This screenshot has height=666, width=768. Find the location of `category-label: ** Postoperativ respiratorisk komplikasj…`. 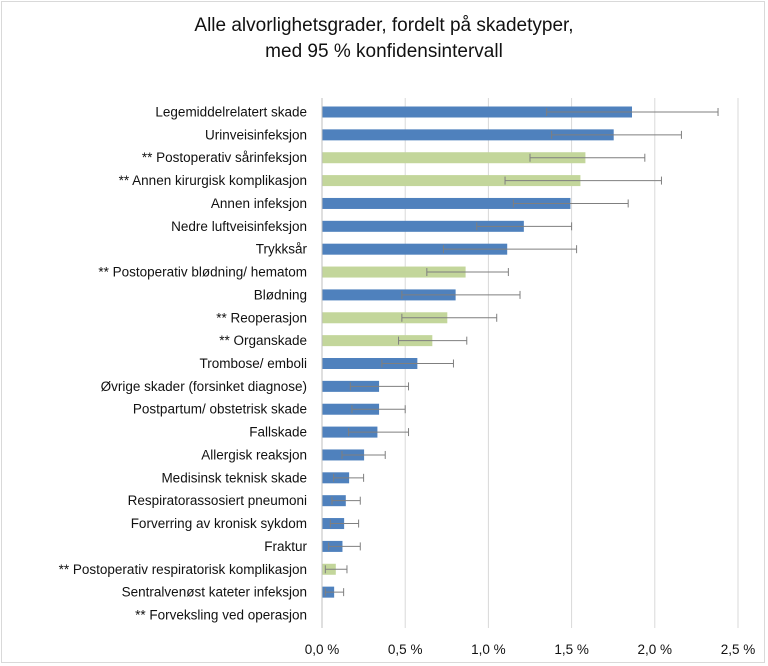

category-label: ** Postoperativ respiratorisk komplikasj… is located at coordinates (183, 569).